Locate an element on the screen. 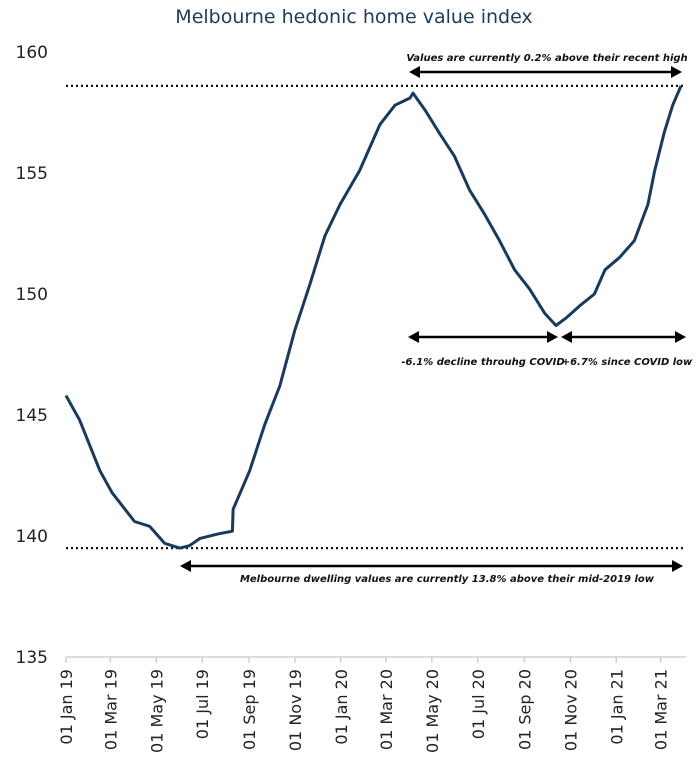 This screenshot has width=698, height=764. x-tick-label: 01 Jul 20 is located at coordinates (478, 704).